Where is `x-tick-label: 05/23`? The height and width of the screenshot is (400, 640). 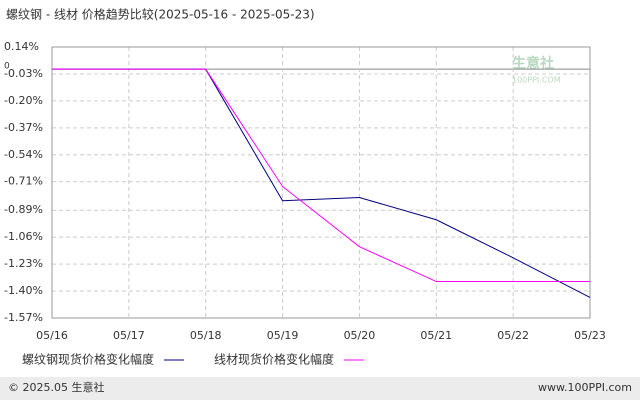
x-tick-label: 05/23 is located at coordinates (590, 335).